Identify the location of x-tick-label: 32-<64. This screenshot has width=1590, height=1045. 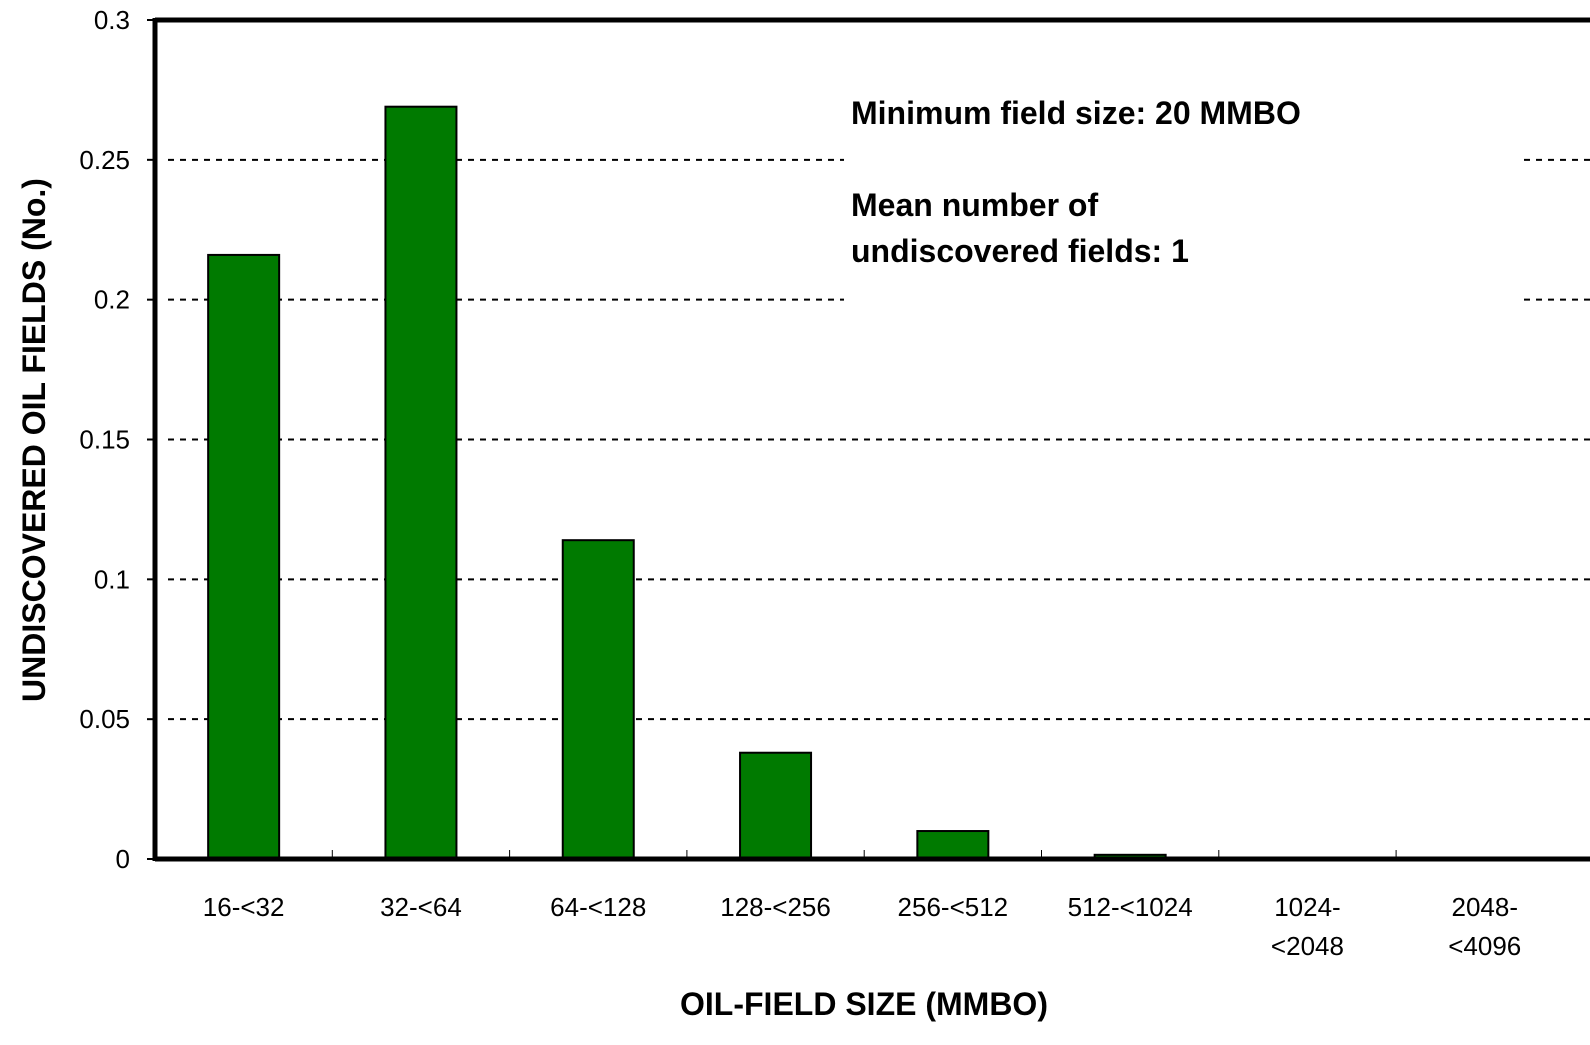
(421, 907).